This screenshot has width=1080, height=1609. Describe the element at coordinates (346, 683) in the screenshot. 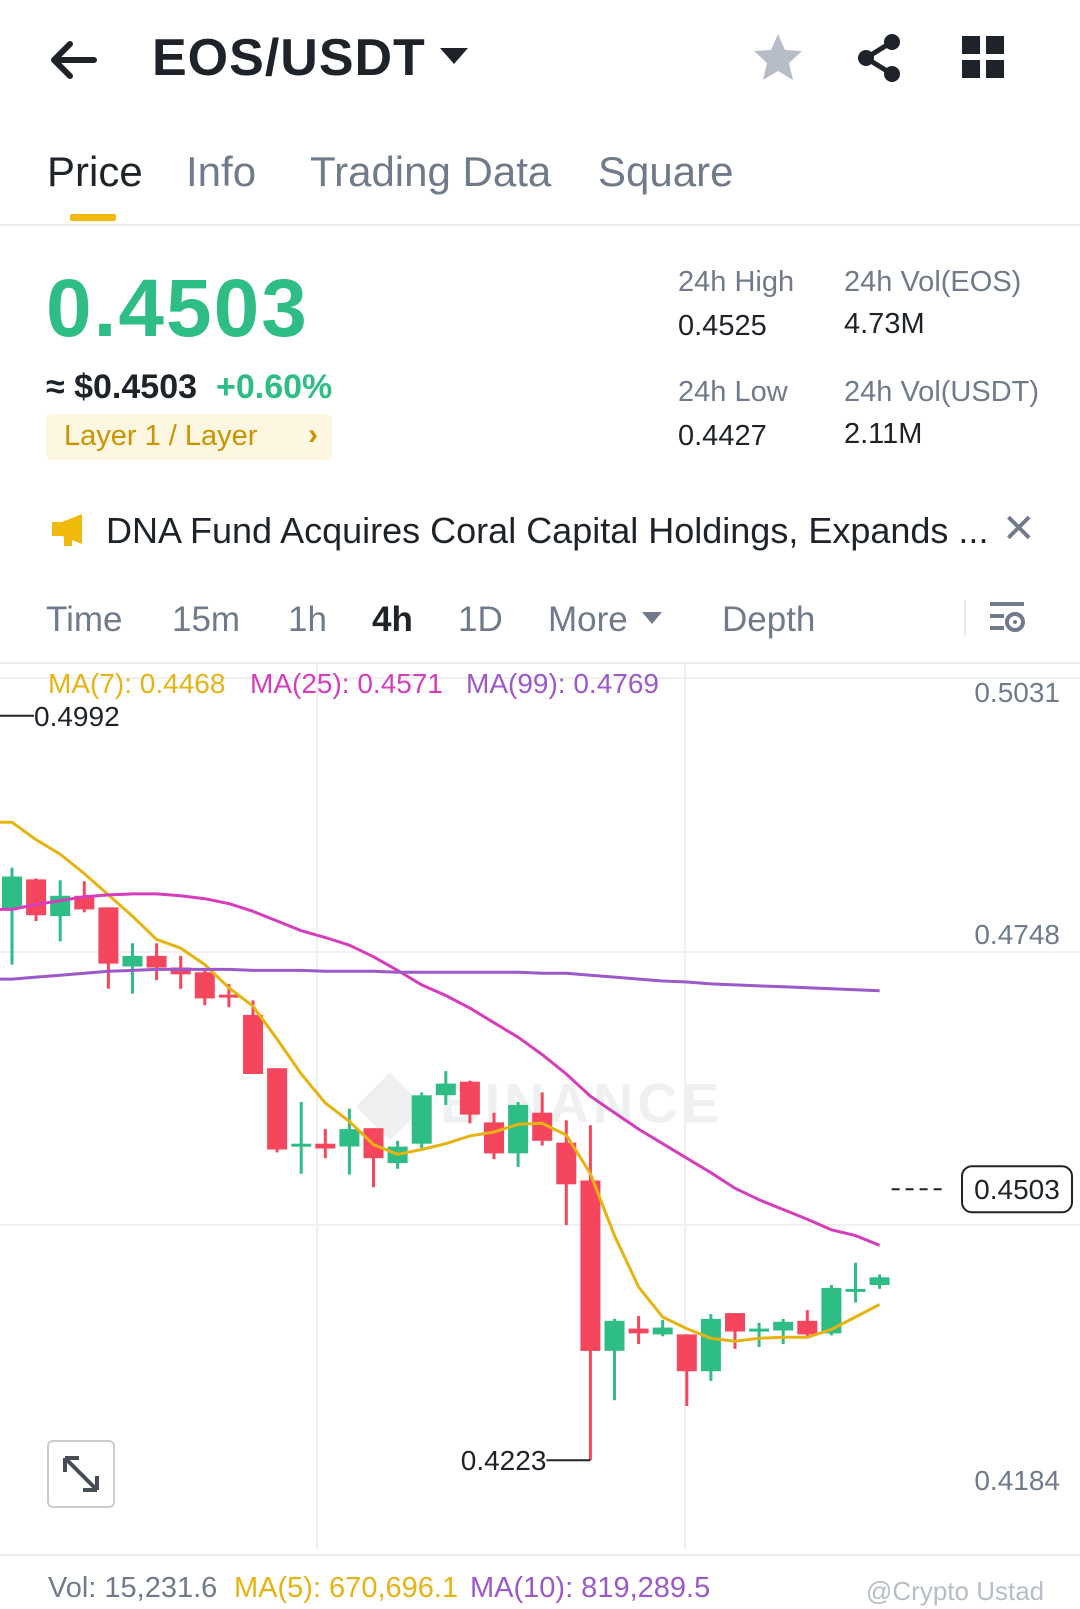

I see `ma25-label: MA(25): 0.4571` at that location.